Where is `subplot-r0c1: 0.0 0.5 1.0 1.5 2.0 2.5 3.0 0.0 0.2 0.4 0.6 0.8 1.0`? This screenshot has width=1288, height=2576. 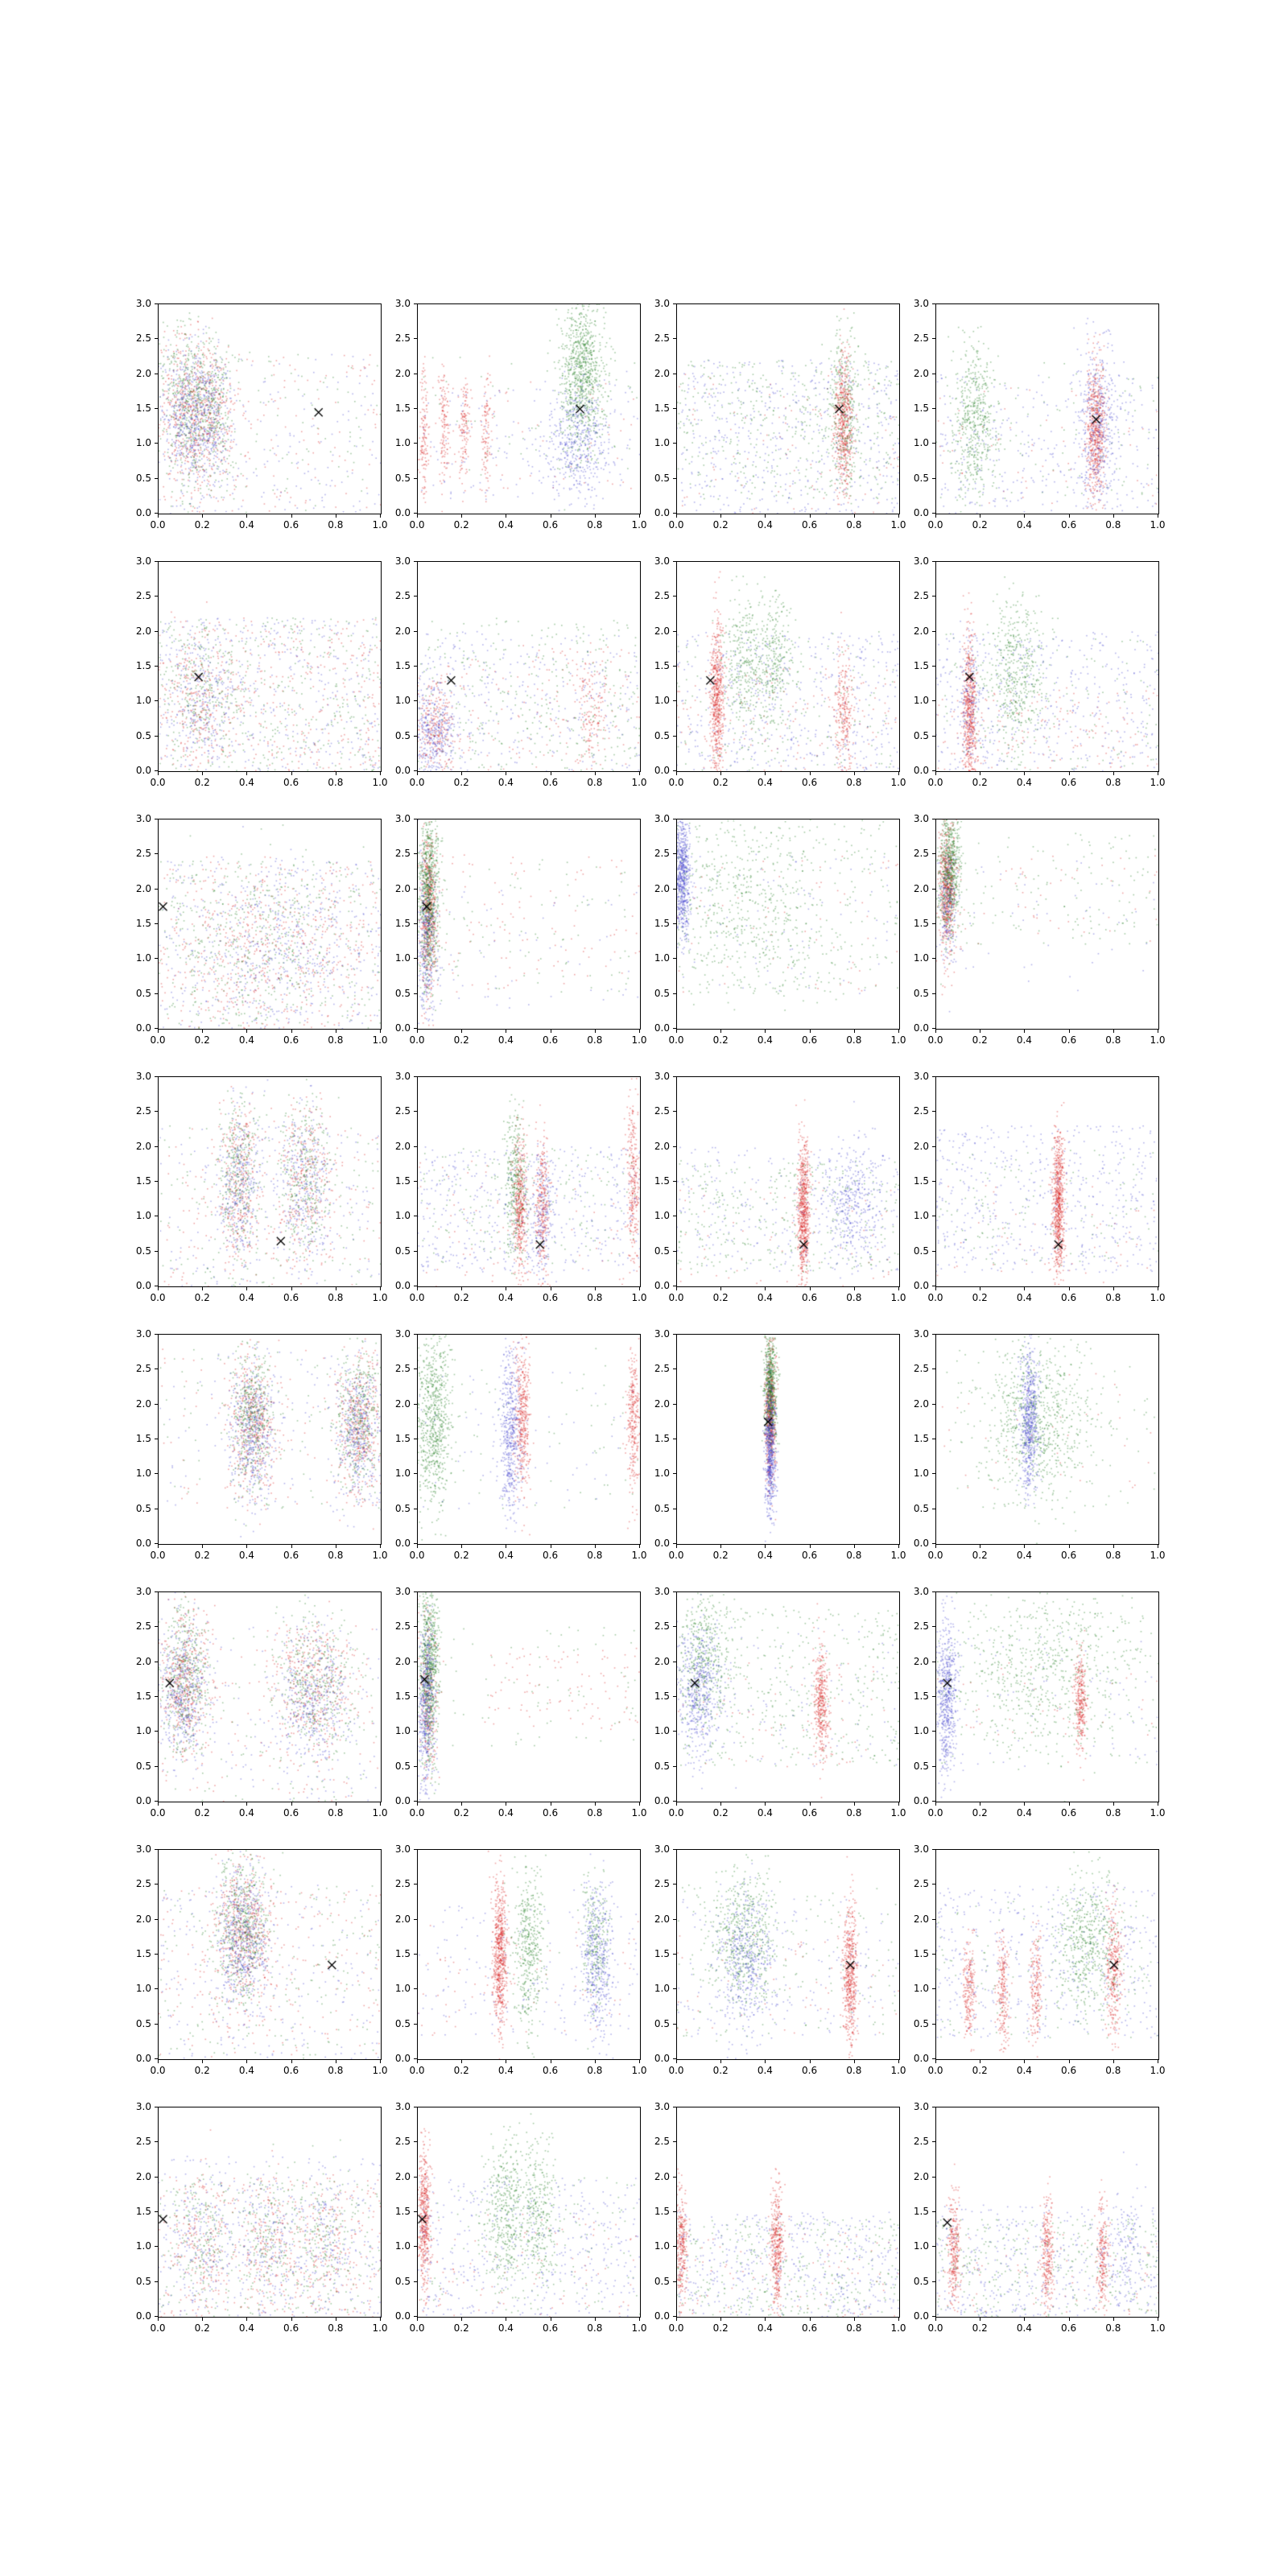 subplot-r0c1: 0.0 0.5 1.0 1.5 2.0 2.5 3.0 0.0 0.2 0.4 0.6 0.8 1.0 is located at coordinates (513, 429).